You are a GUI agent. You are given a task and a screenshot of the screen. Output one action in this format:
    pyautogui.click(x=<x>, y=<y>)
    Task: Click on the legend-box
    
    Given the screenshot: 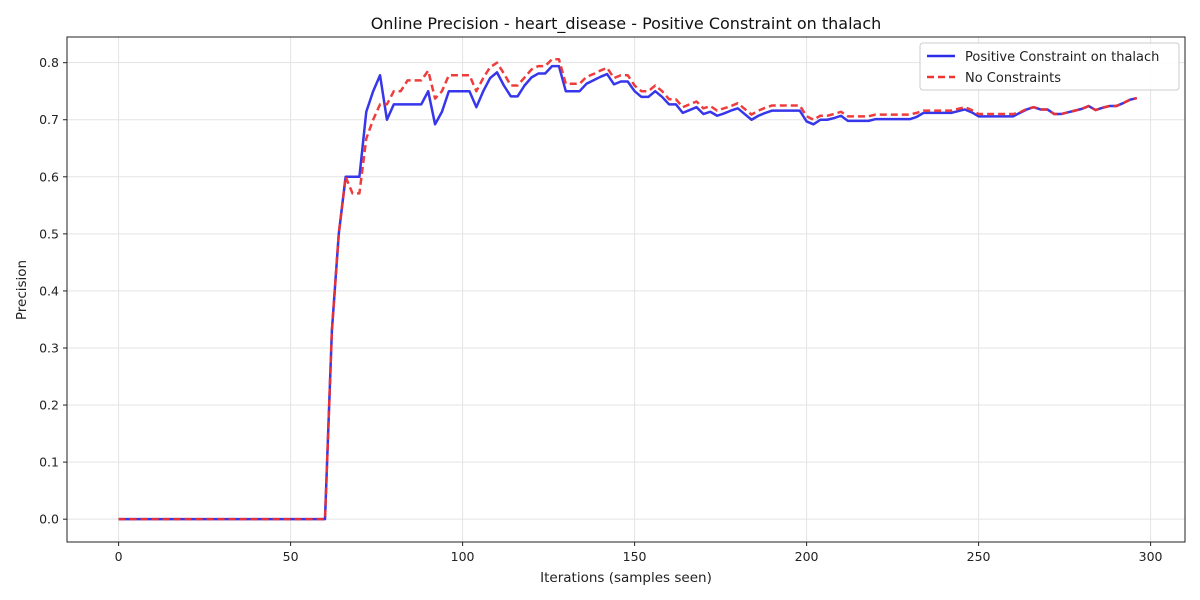 What is the action you would take?
    pyautogui.click(x=1049, y=66)
    